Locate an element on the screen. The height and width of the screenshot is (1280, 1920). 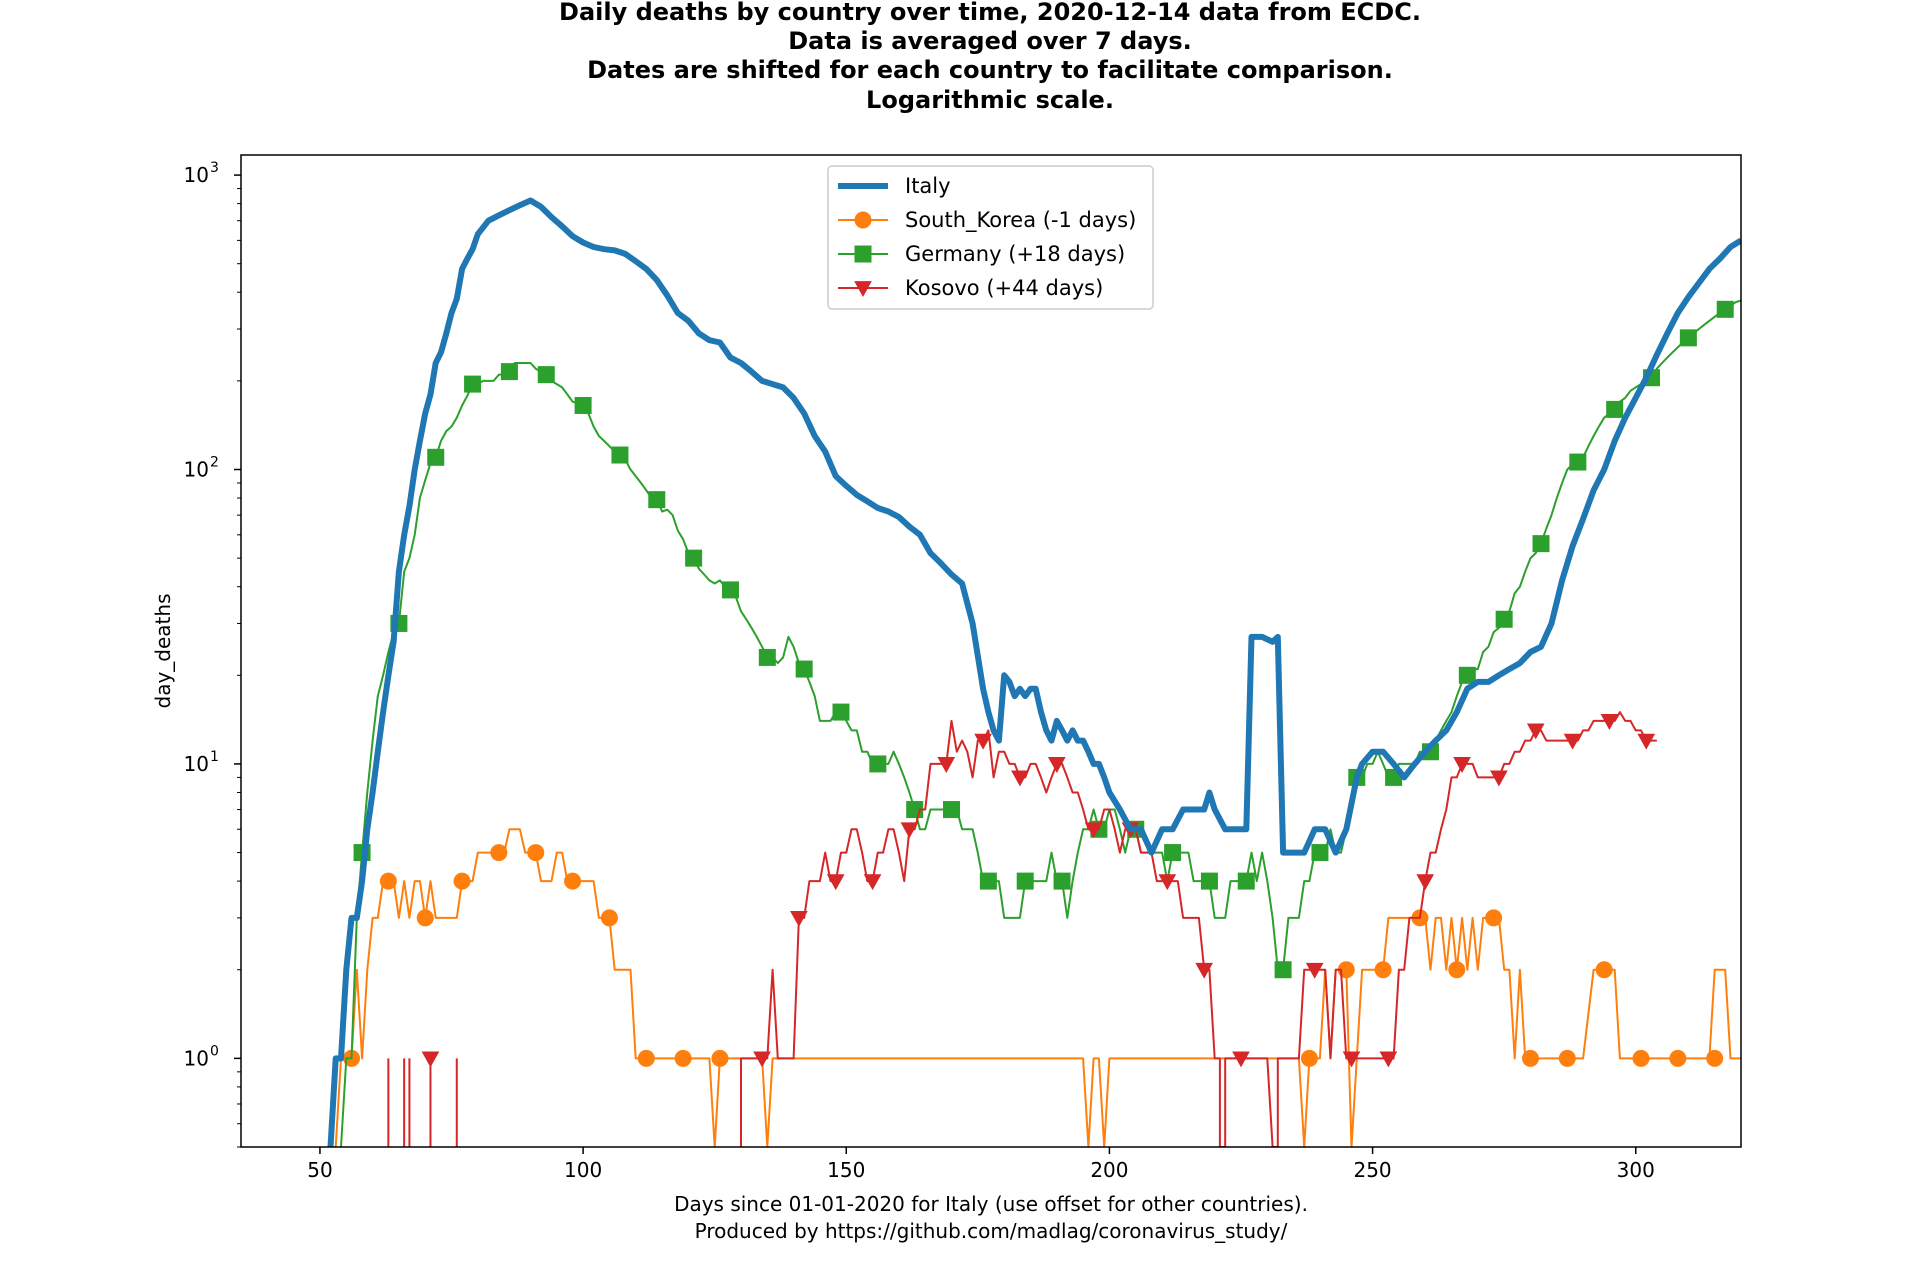
legend-label-italy: Italy is located at coordinates (928, 186).